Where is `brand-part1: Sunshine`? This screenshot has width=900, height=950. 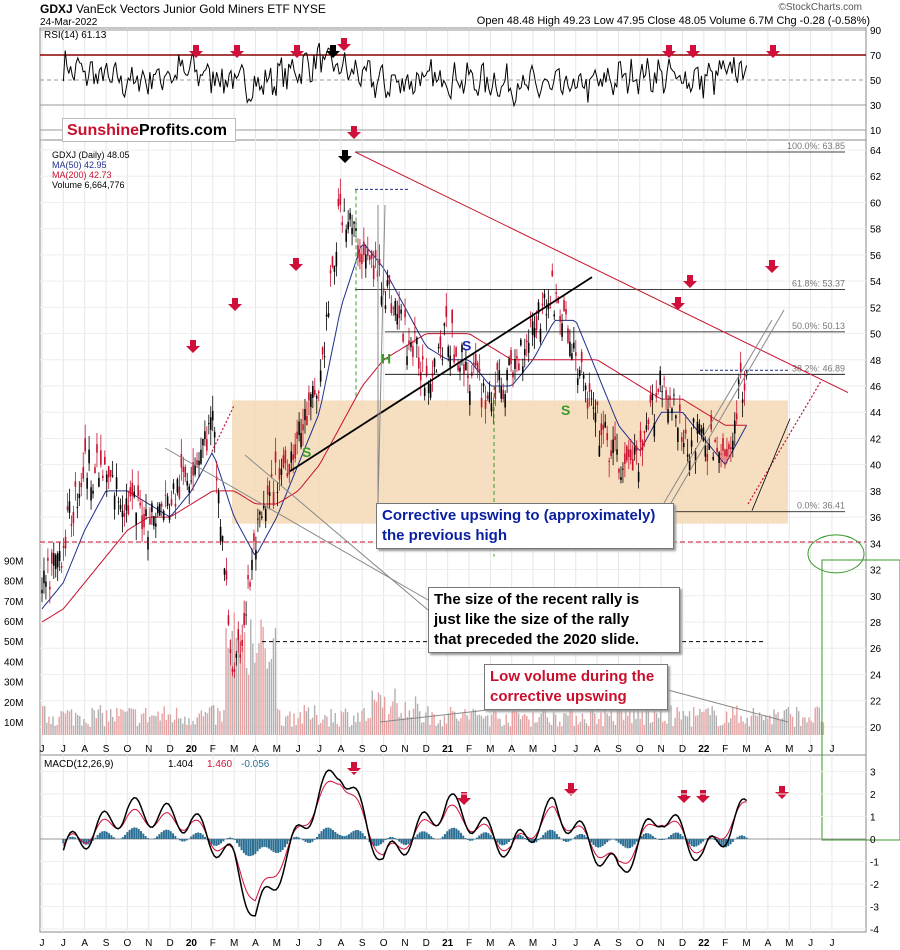
brand-part1: Sunshine is located at coordinates (103, 130).